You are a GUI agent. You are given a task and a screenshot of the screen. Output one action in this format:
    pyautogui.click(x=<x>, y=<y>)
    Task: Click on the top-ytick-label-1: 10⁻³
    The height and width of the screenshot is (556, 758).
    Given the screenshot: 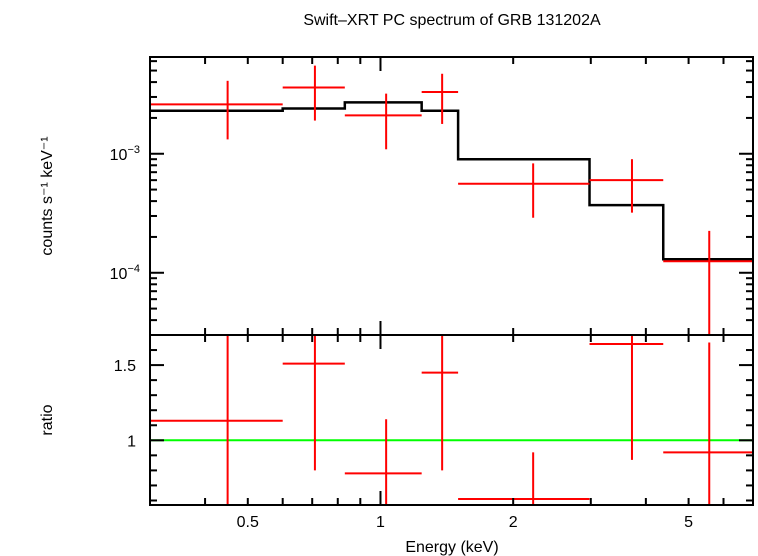 What is the action you would take?
    pyautogui.click(x=125, y=154)
    